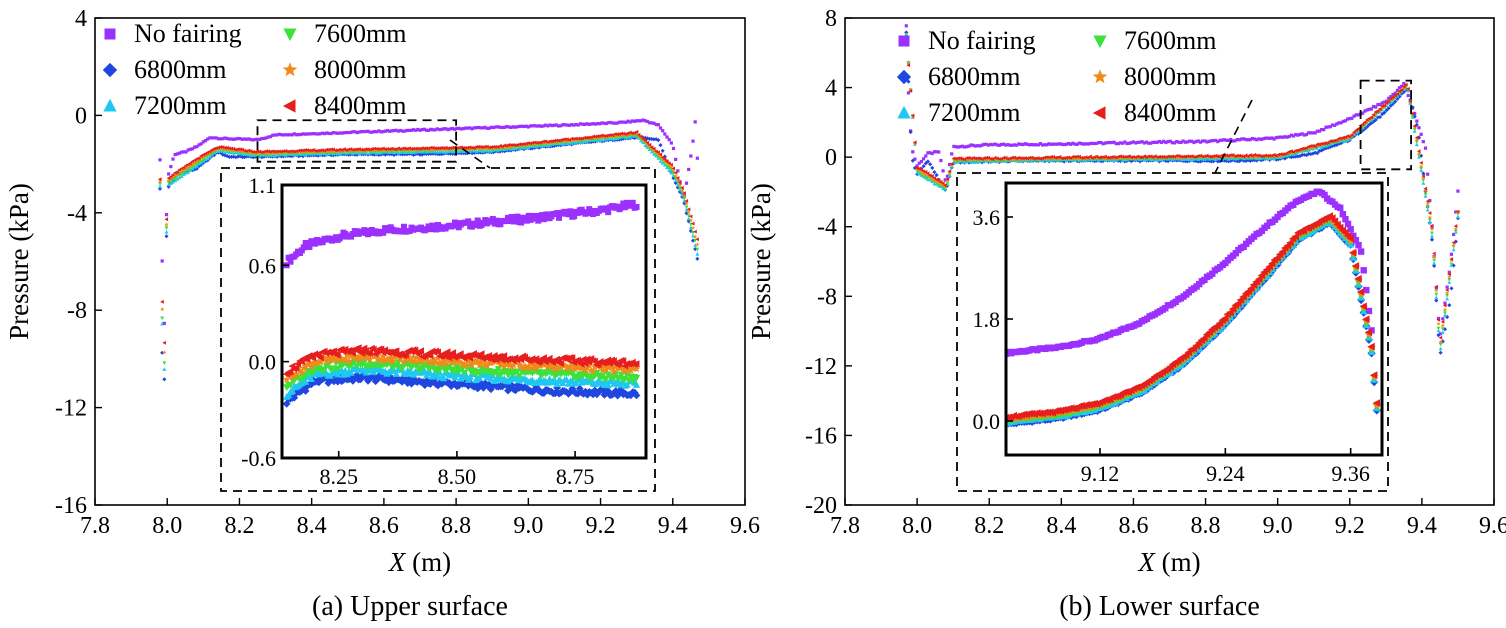 This screenshot has width=1506, height=628. Describe the element at coordinates (303, 153) in the screenshot. I see `point-7600mm` at that location.